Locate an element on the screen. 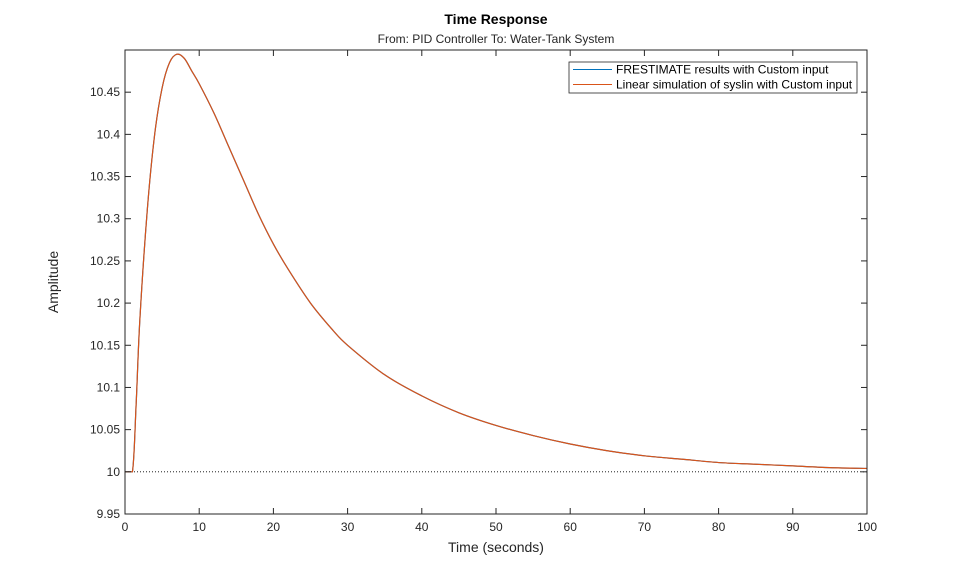 The height and width of the screenshot is (577, 959). x-tick-label: 50 is located at coordinates (496, 527).